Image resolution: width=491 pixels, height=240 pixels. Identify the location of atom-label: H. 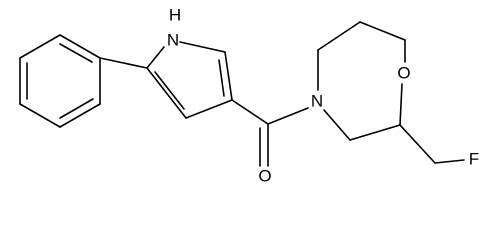
(175, 15).